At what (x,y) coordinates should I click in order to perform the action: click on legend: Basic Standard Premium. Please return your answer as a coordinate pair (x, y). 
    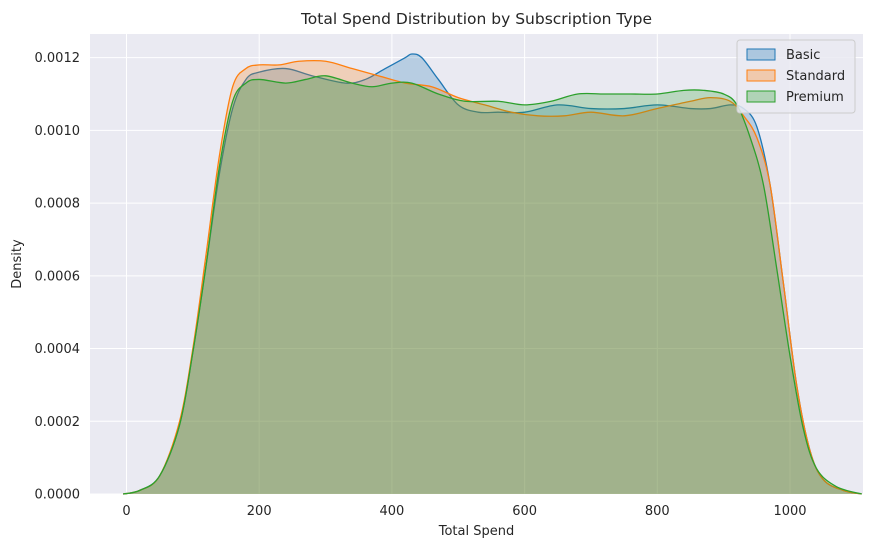
    Looking at the image, I should click on (796, 76).